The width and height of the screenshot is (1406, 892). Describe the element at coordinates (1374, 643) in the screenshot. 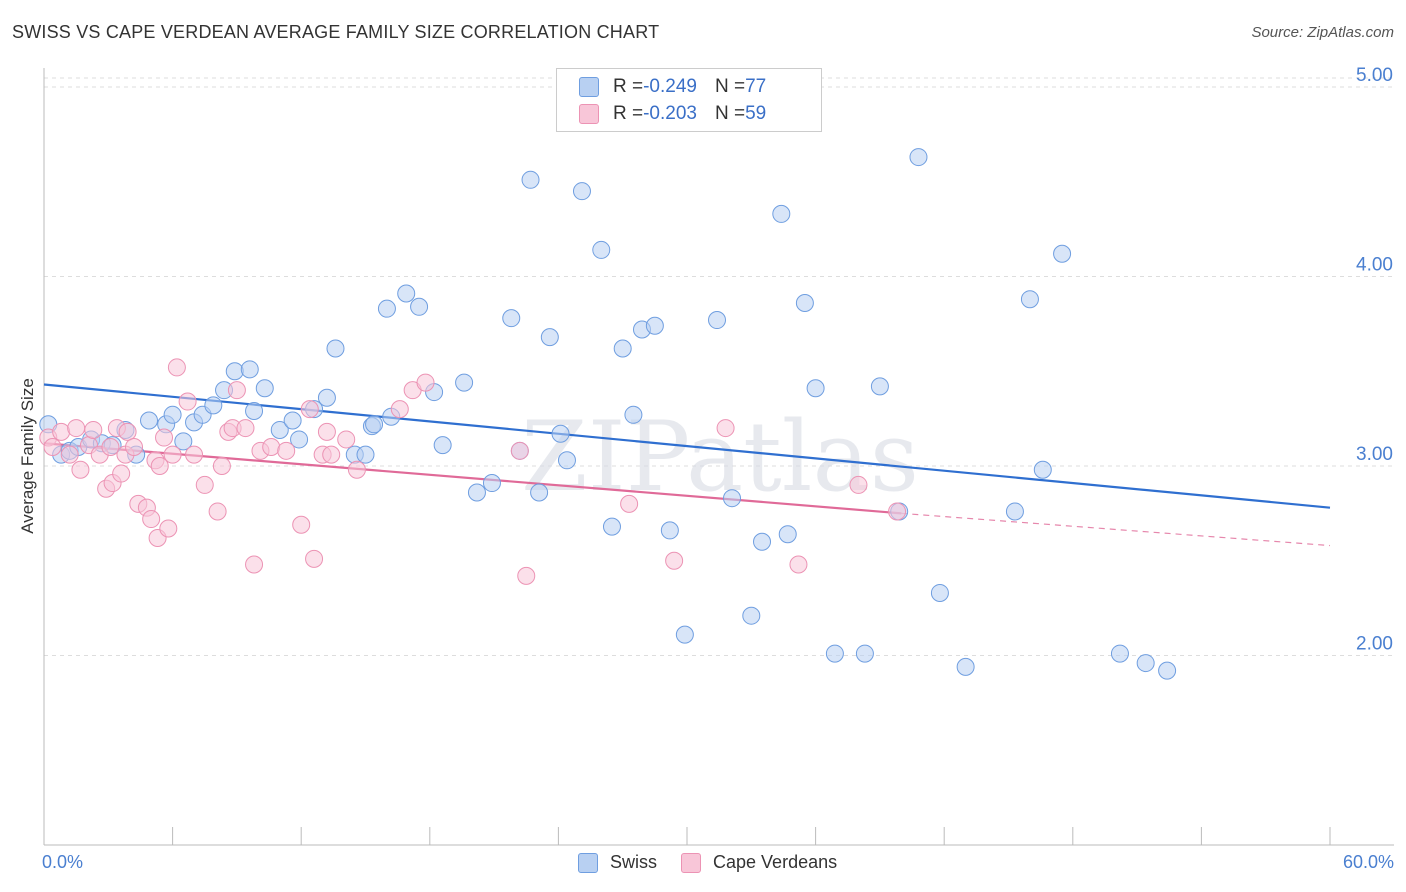

I see `y-tick-label: 2.00` at that location.